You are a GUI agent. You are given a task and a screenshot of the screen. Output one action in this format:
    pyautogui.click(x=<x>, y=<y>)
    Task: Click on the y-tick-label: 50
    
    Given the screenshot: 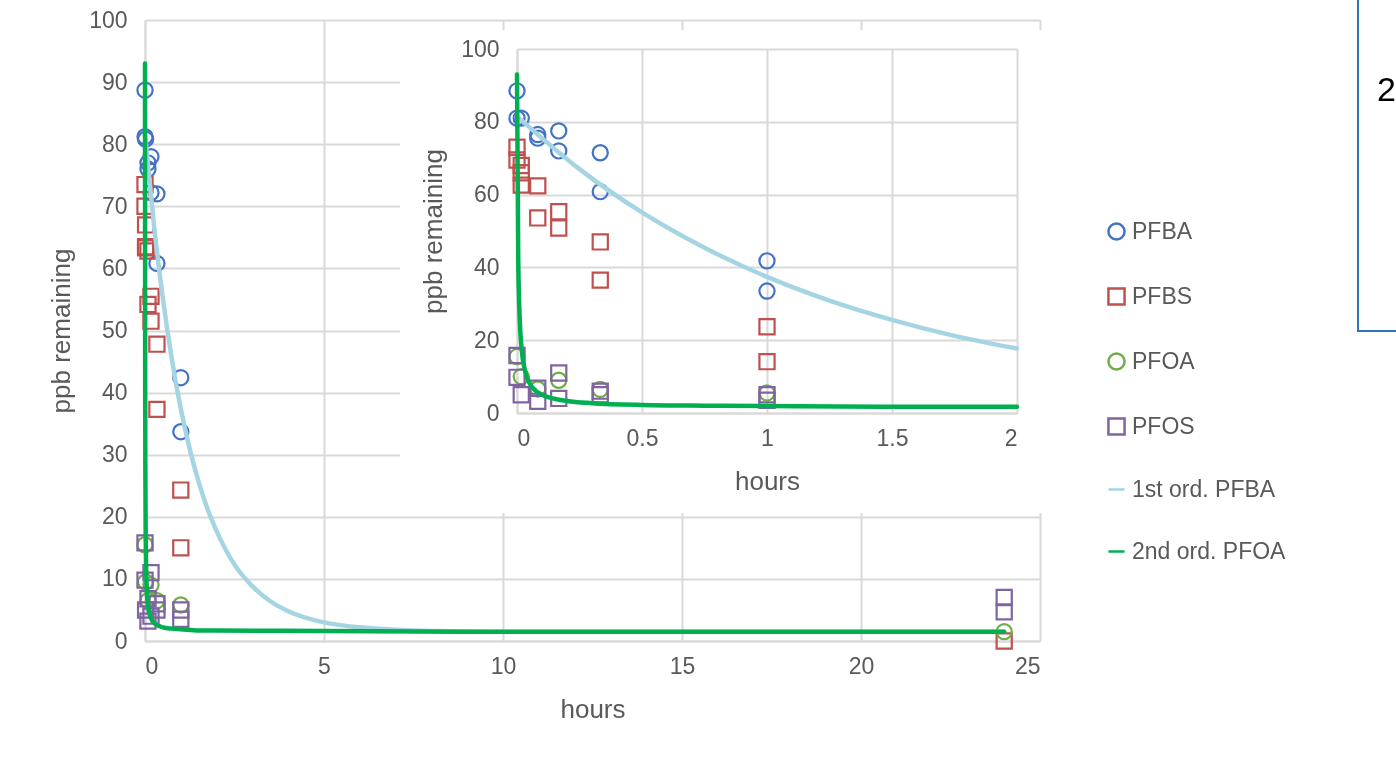 What is the action you would take?
    pyautogui.click(x=114, y=330)
    